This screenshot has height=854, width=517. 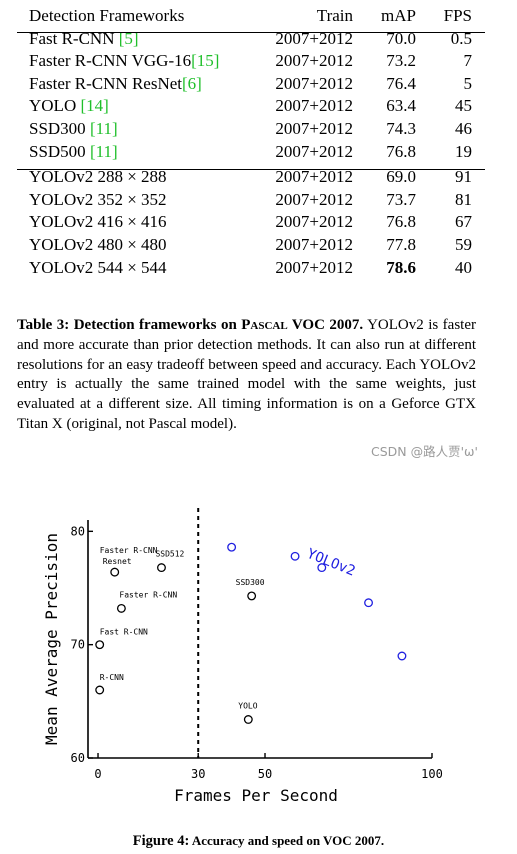 I want to click on table-top-rule, so click(x=251, y=32).